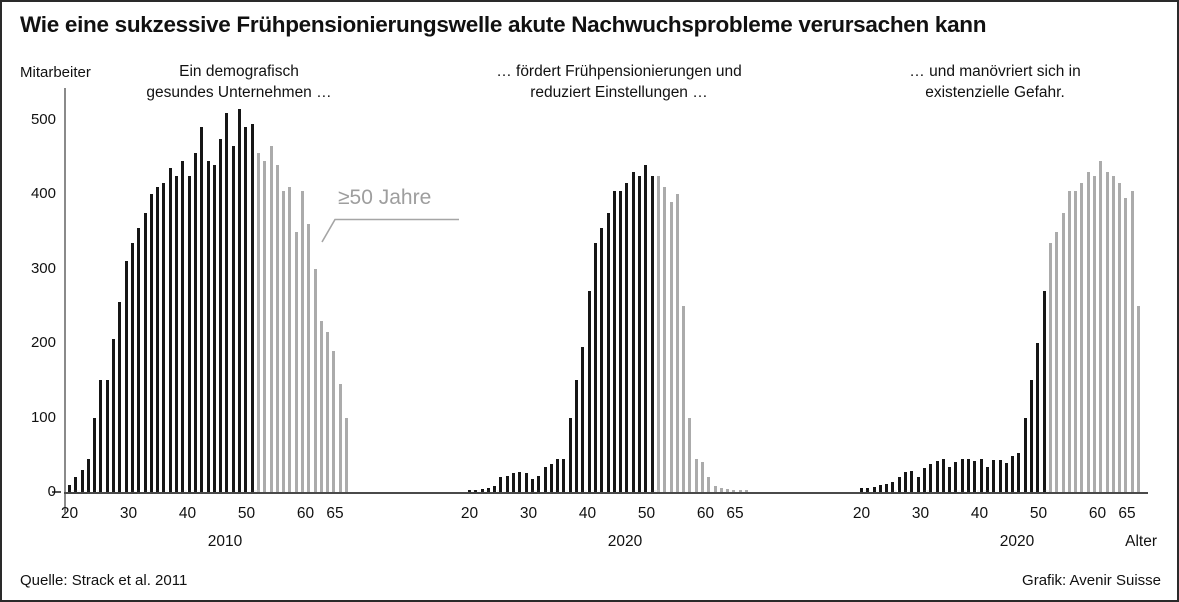 The image size is (1179, 602). Describe the element at coordinates (104, 580) in the screenshot. I see `source-credit: Quelle: Strack et al. 2011` at that location.